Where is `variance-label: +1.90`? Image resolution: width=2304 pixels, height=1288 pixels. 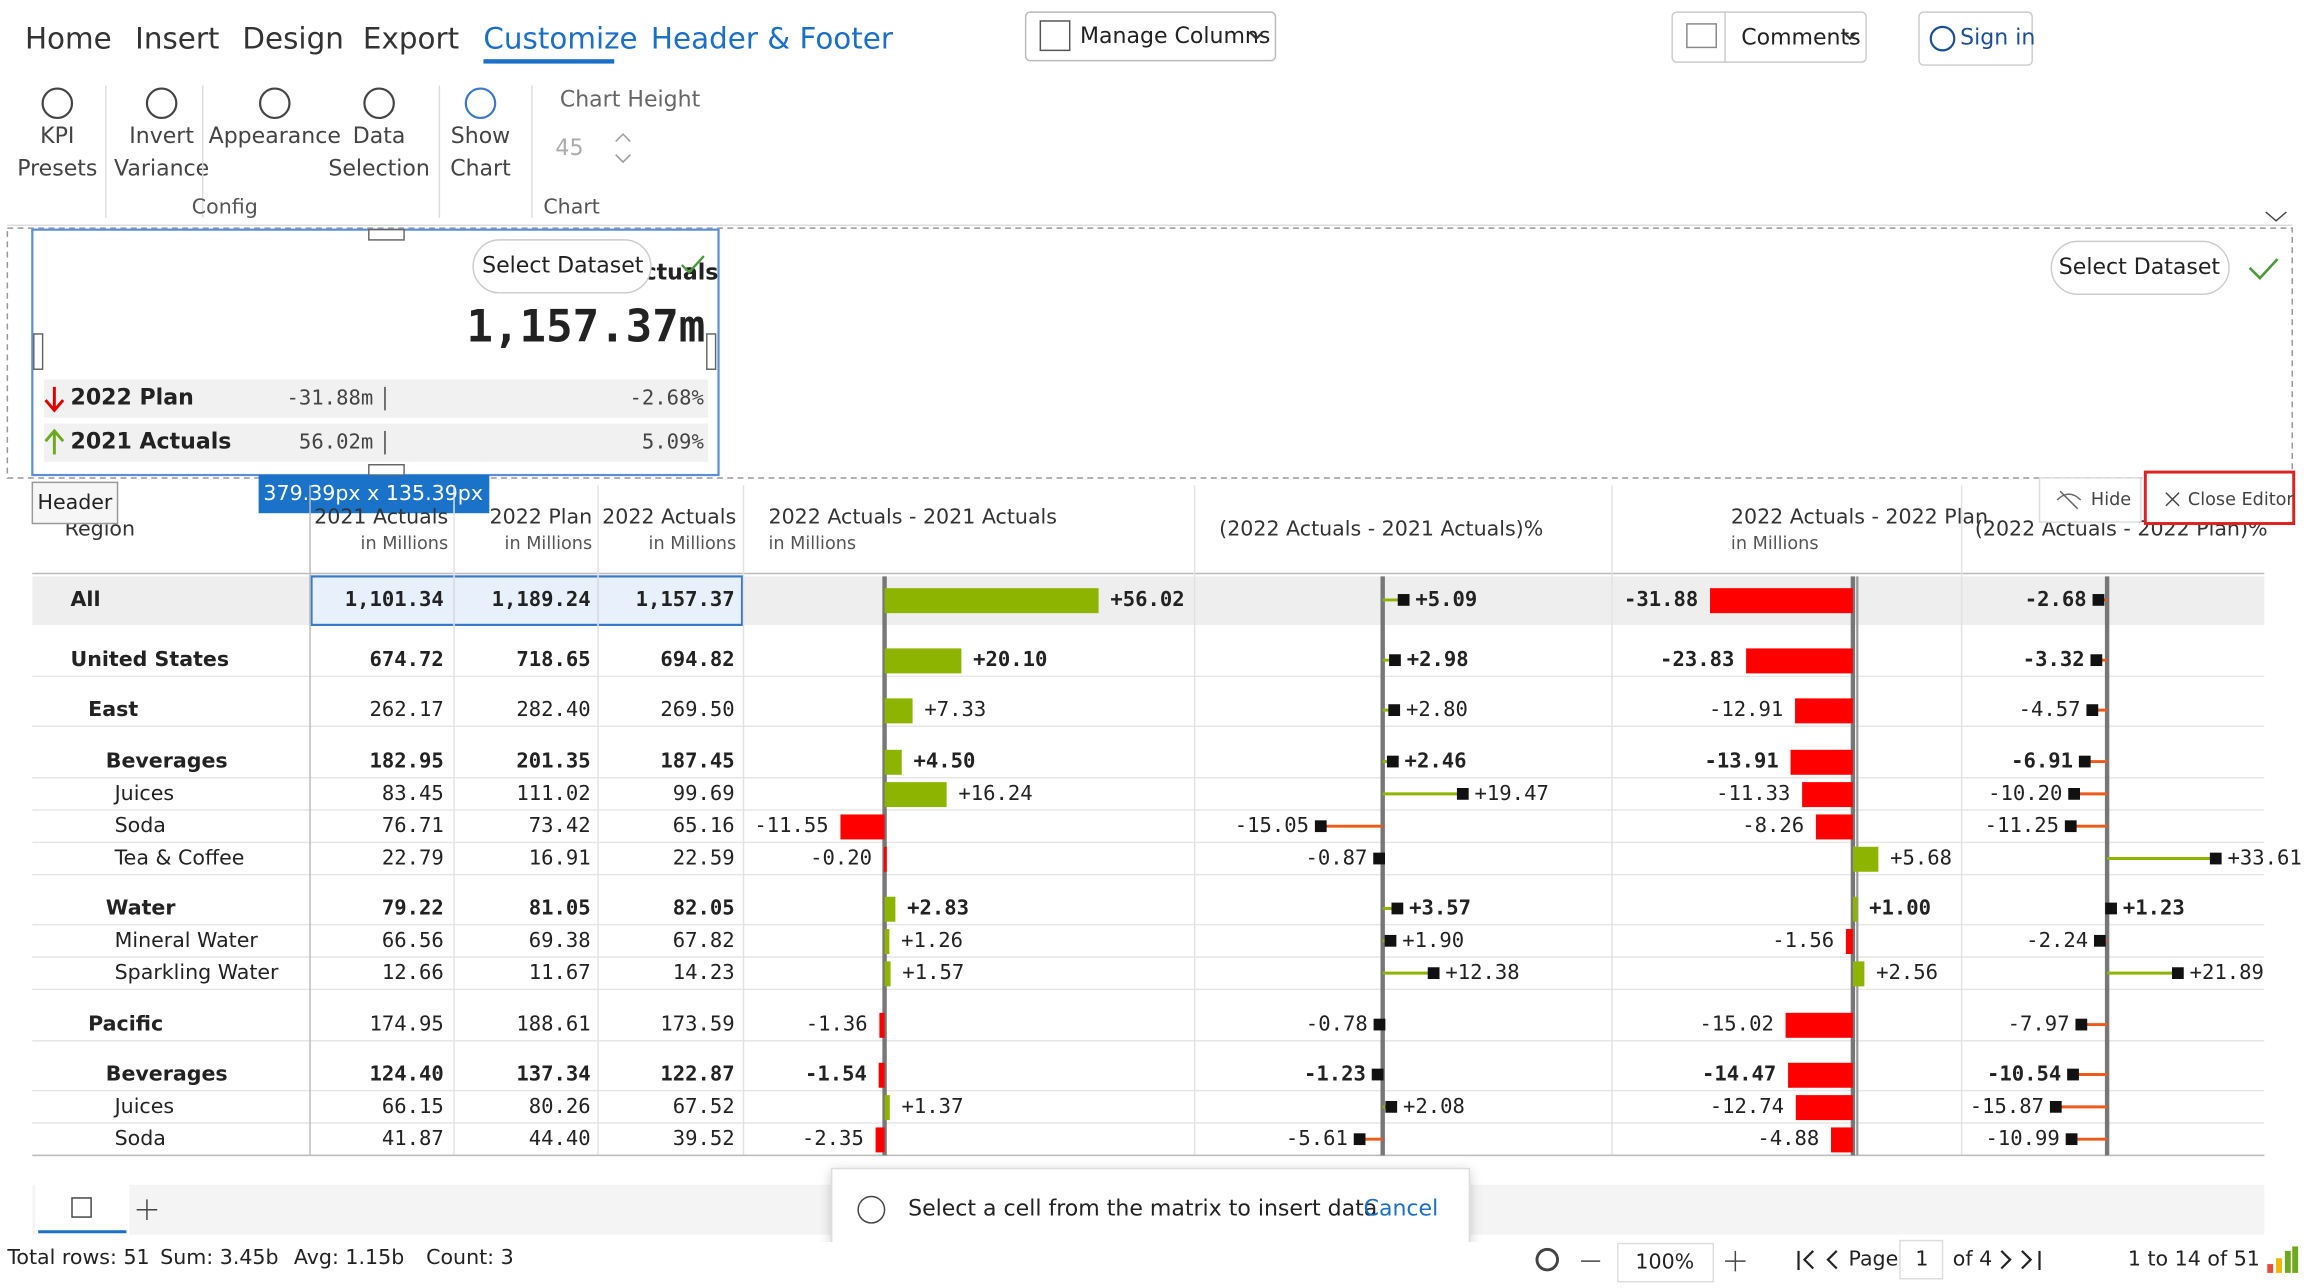 variance-label: +1.90 is located at coordinates (1433, 940).